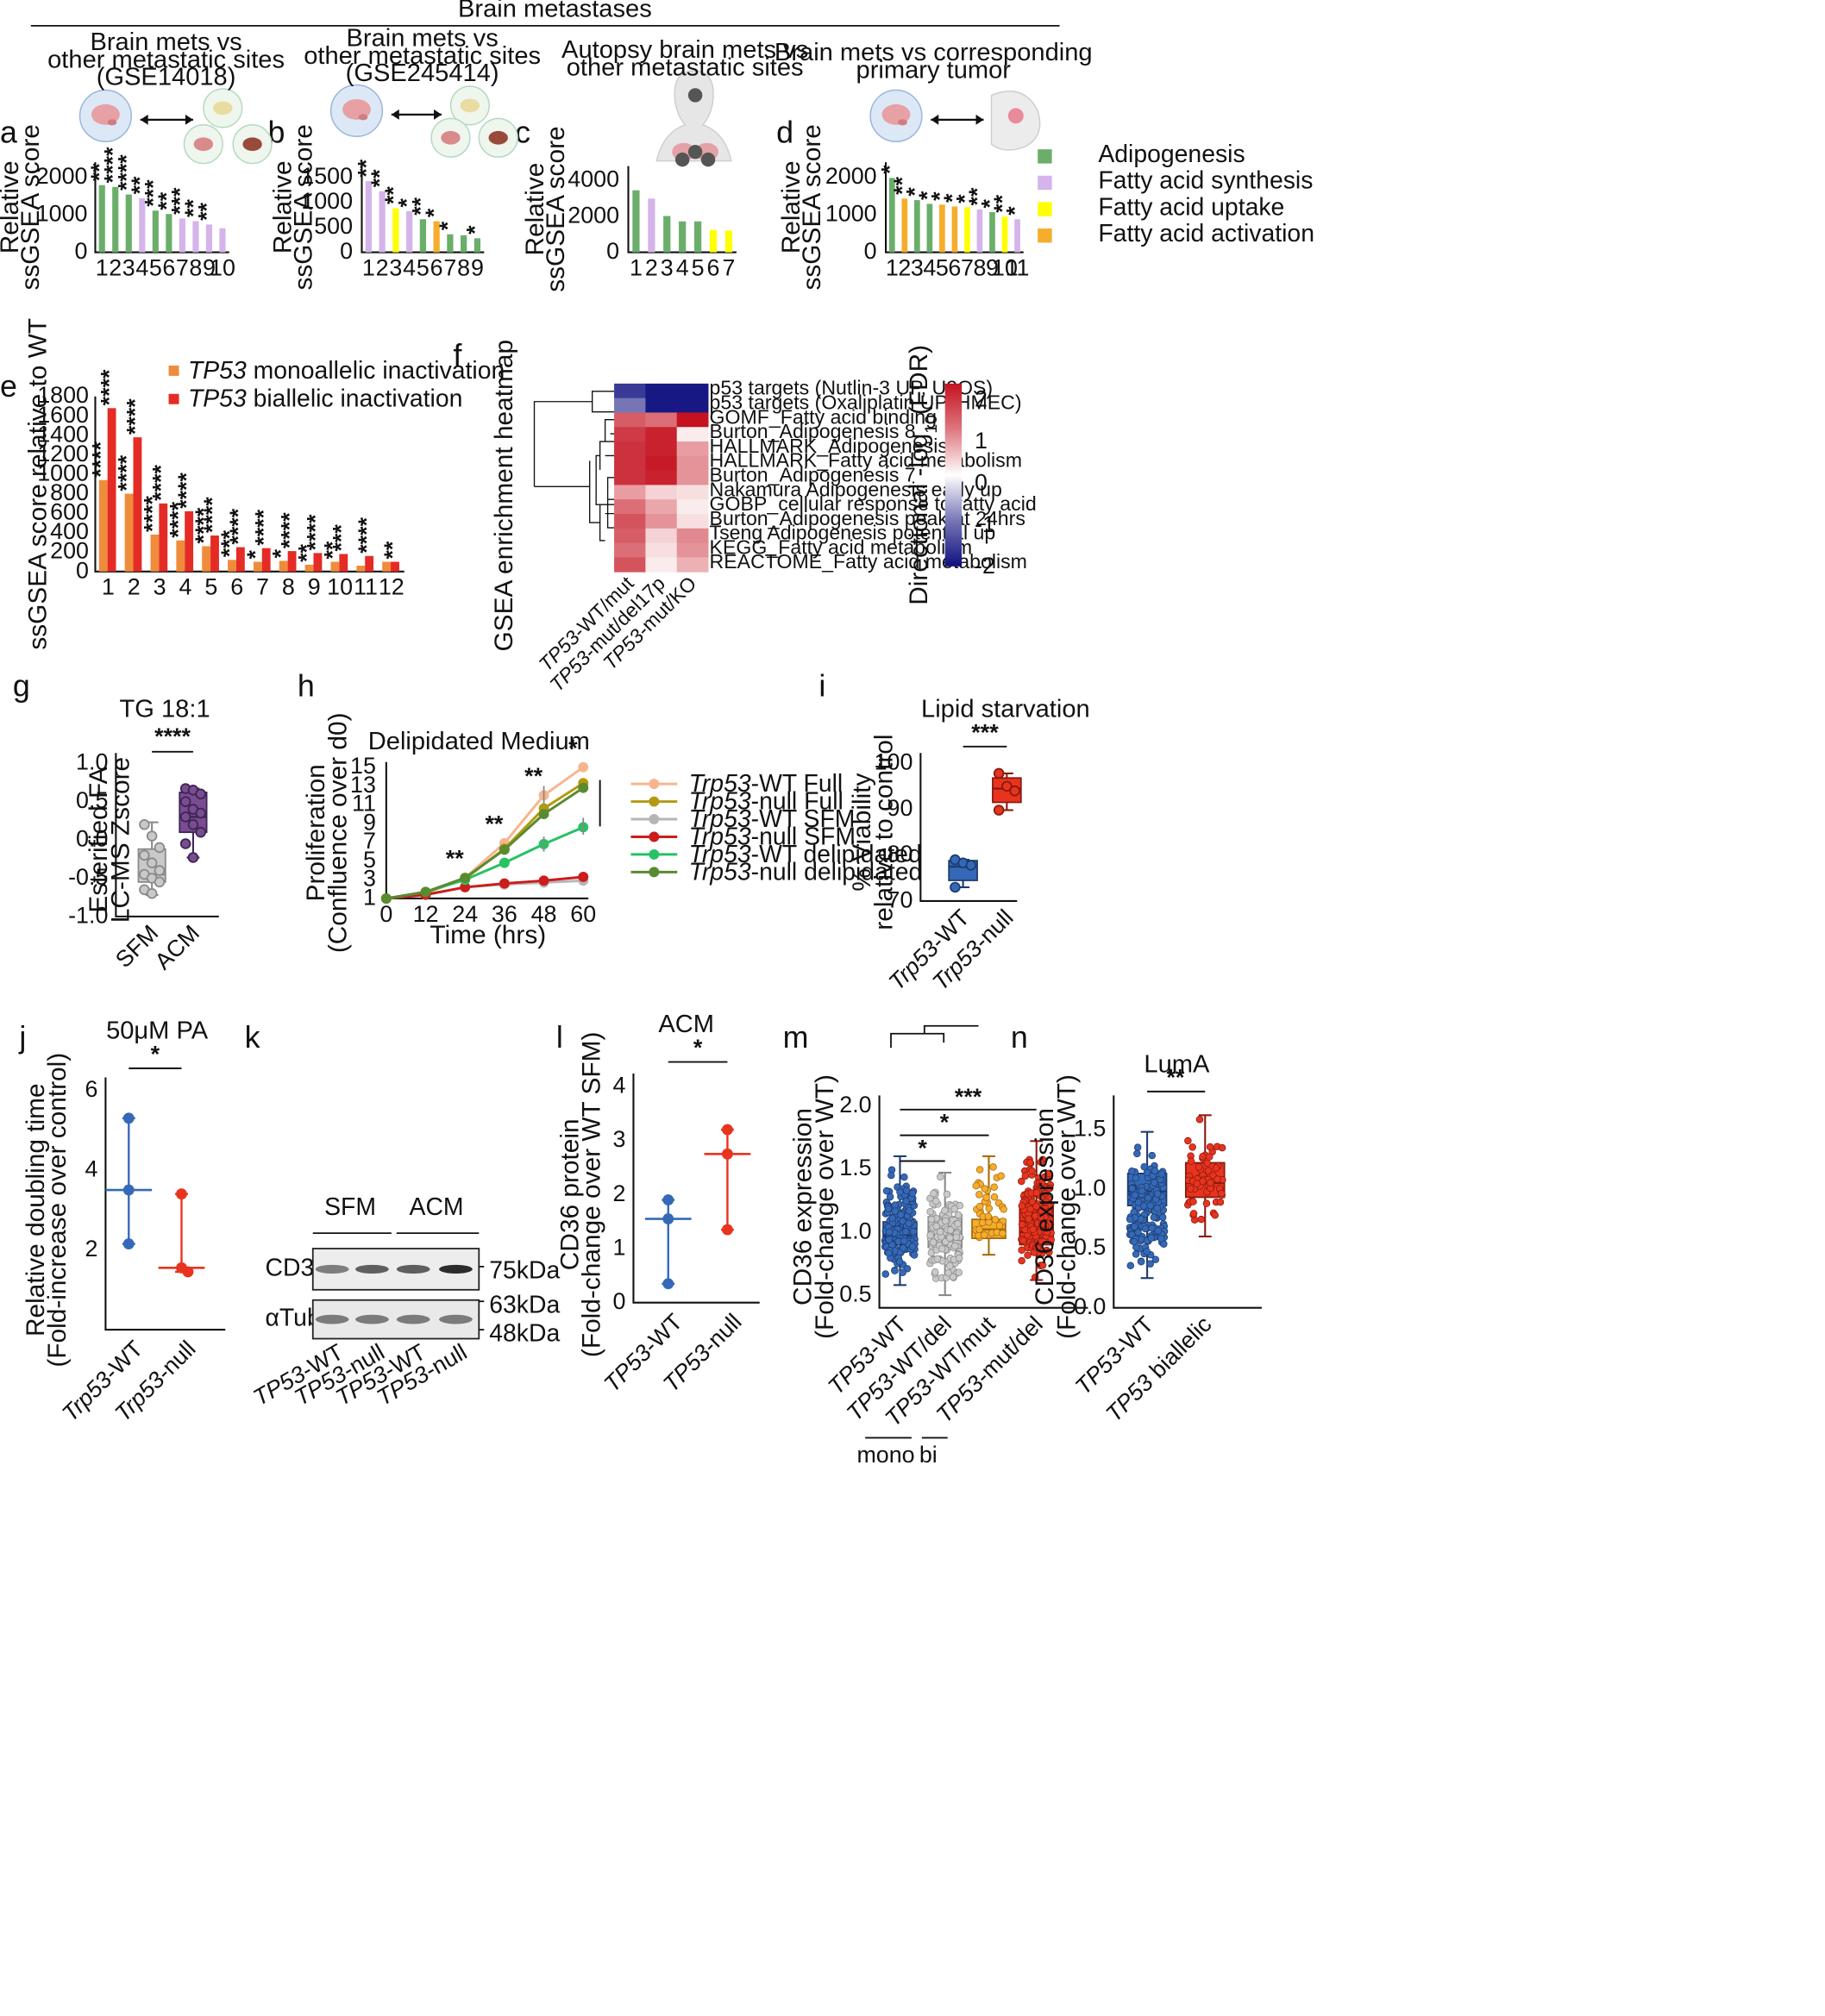 This screenshot has width=1825, height=2016. I want to click on y-tick-label: 3, so click(619, 1139).